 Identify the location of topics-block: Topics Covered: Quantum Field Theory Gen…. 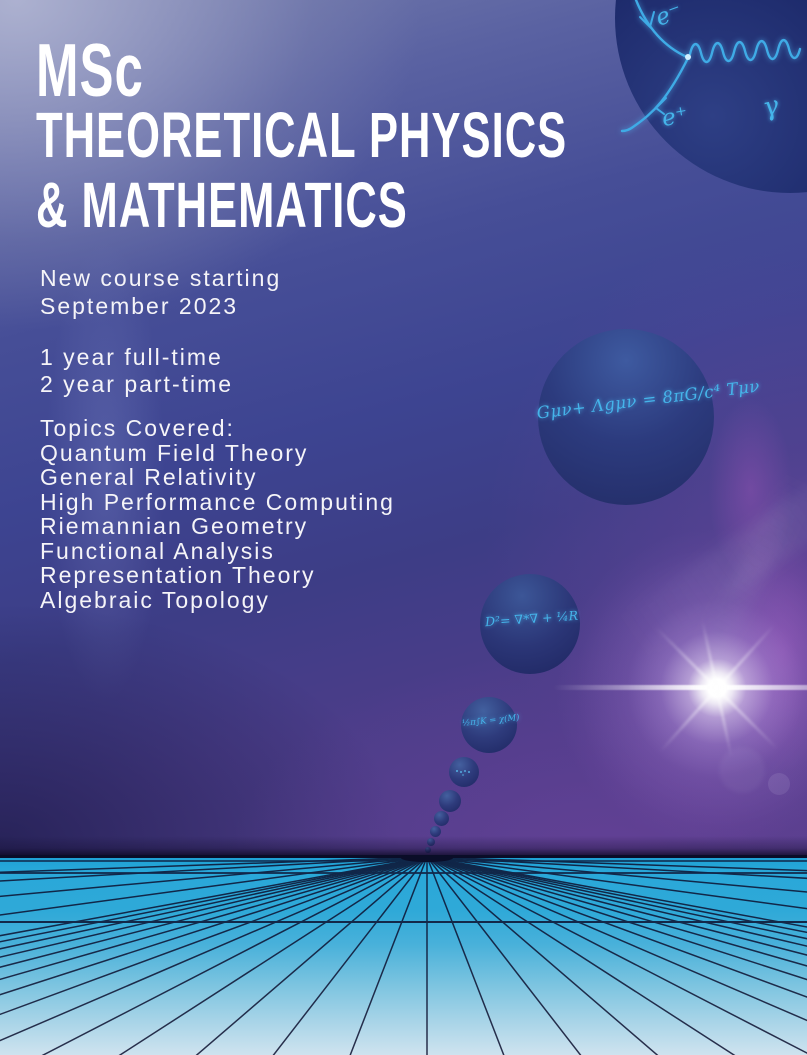
(217, 514).